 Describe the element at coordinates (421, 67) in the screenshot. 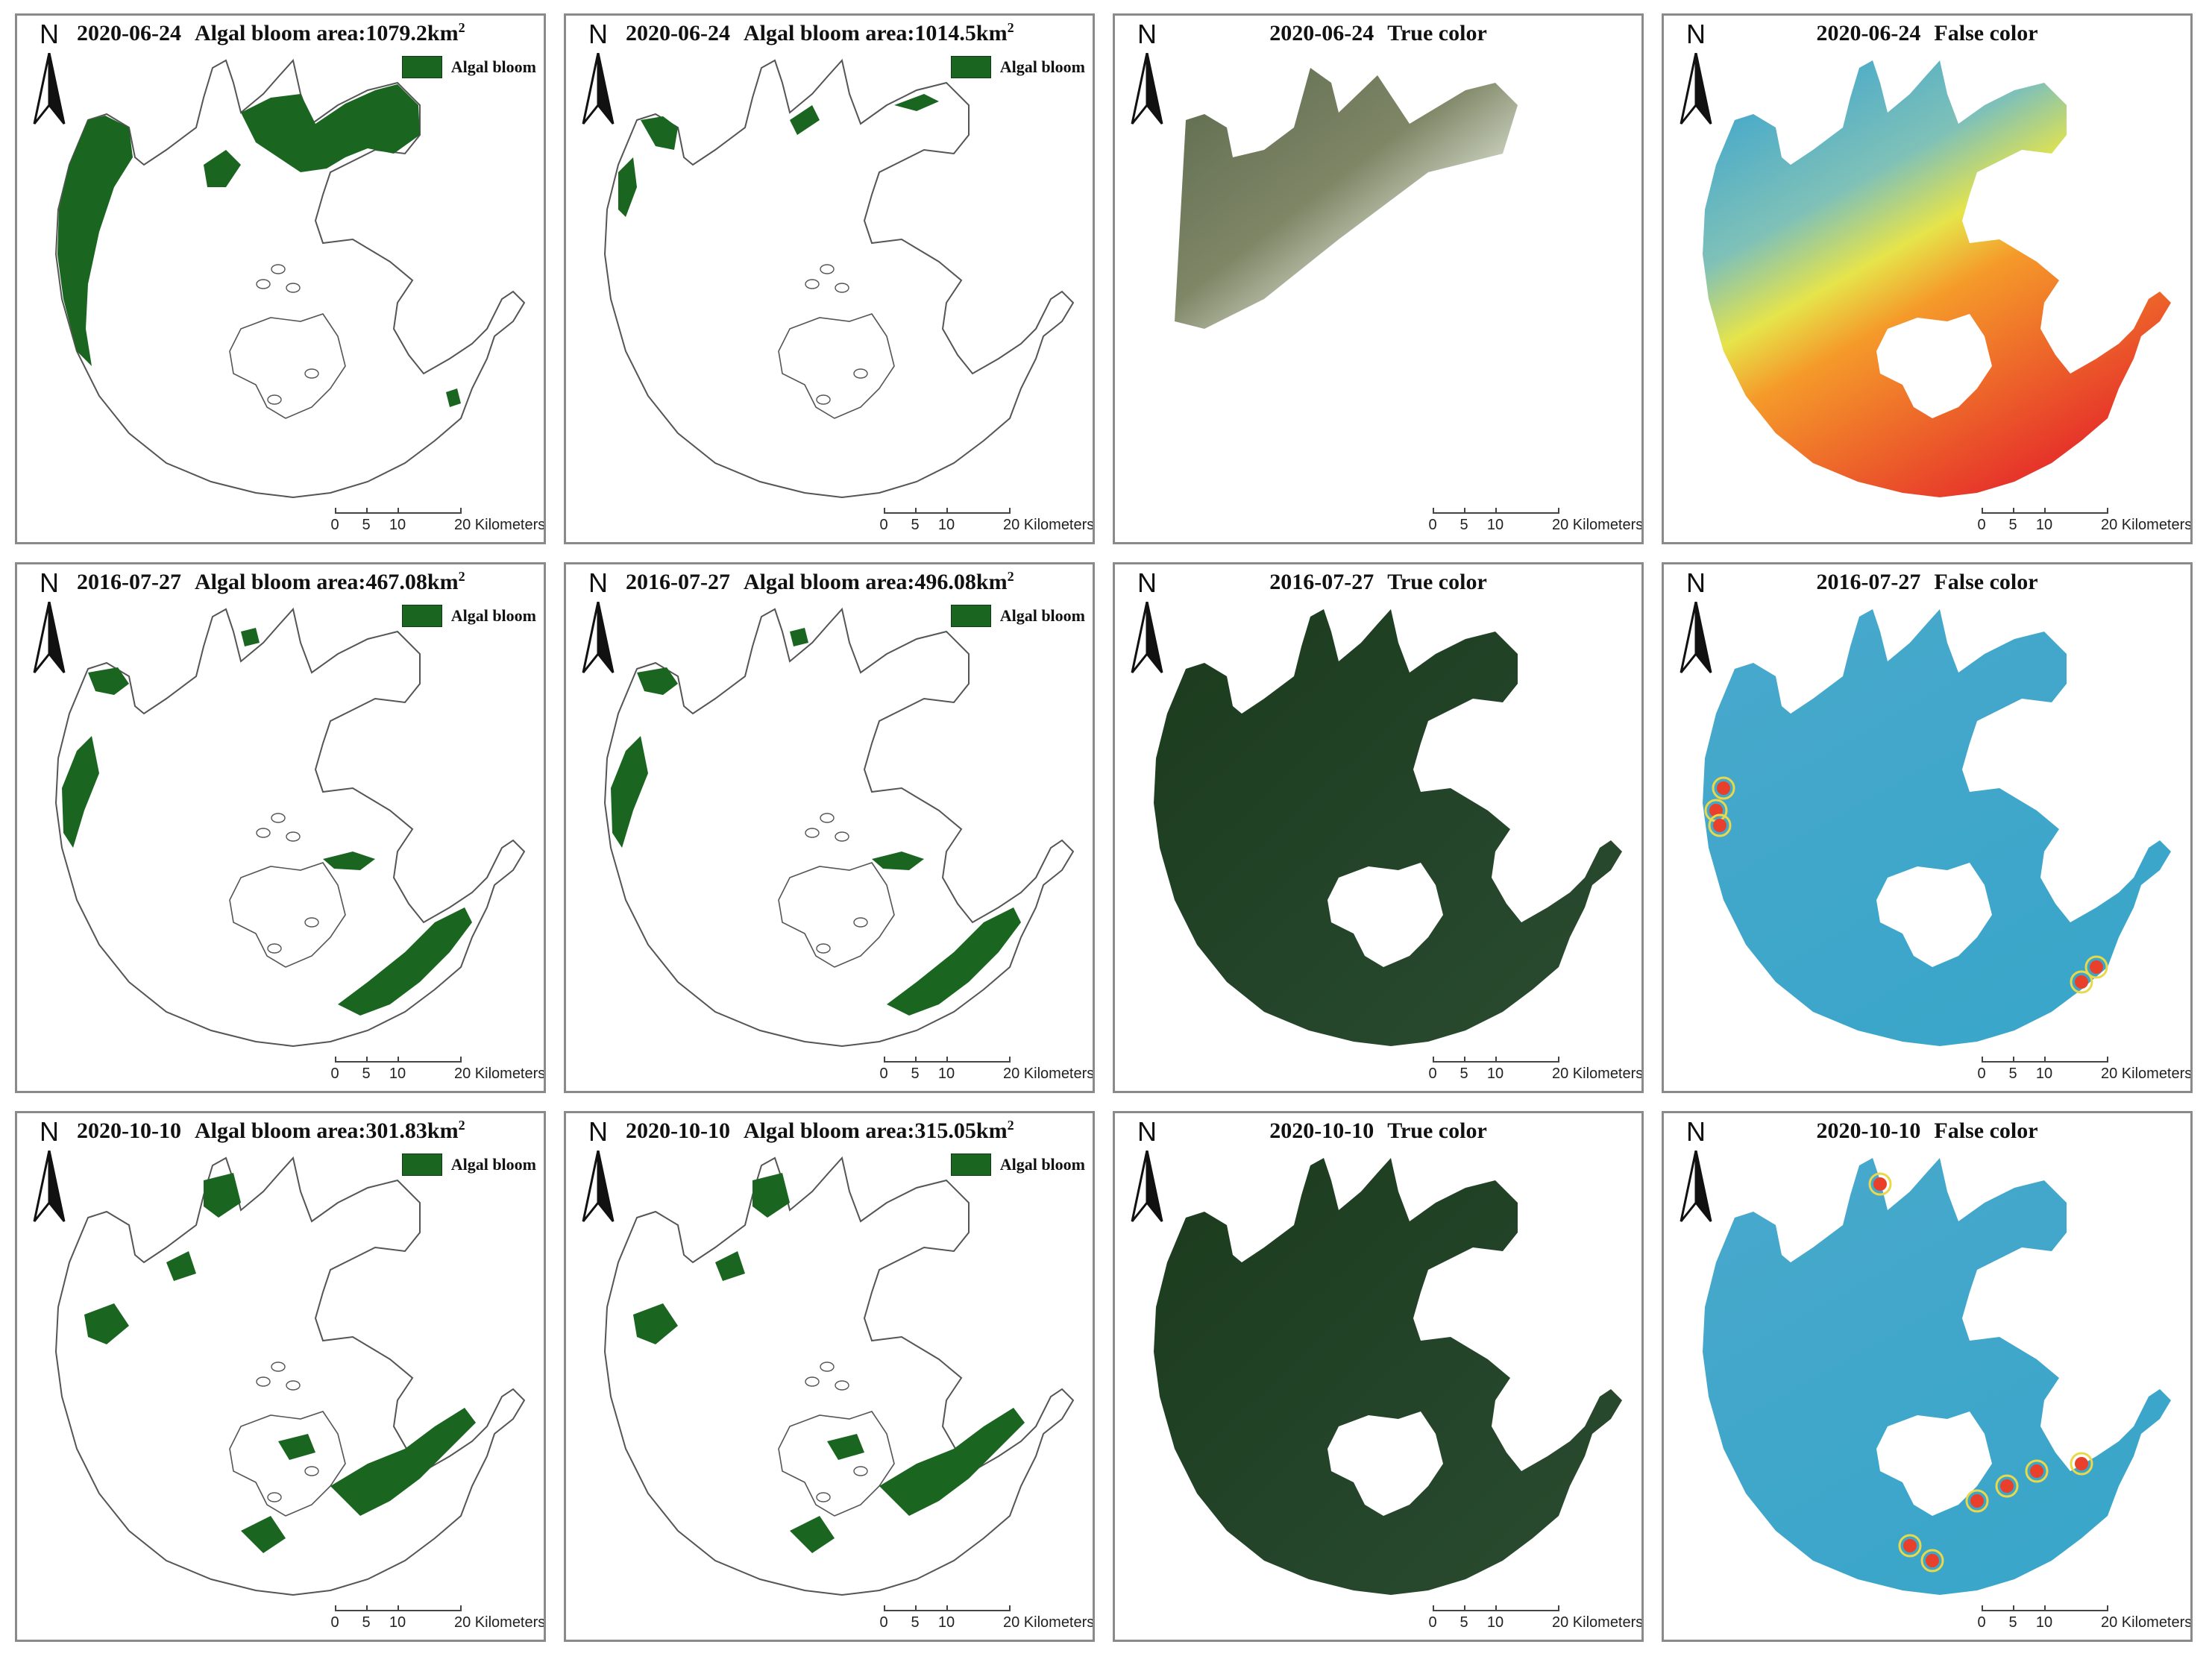

I see `legend-swatch` at that location.